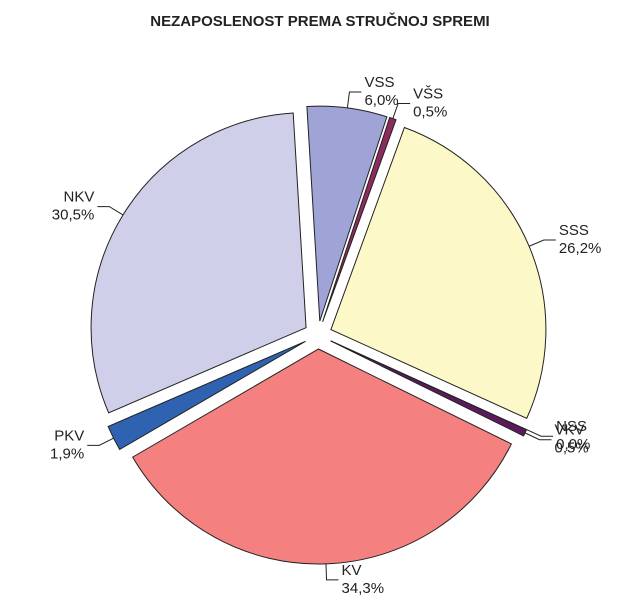 Image resolution: width=634 pixels, height=604 pixels. Describe the element at coordinates (428, 93) in the screenshot. I see `slice-label: VŠS` at that location.